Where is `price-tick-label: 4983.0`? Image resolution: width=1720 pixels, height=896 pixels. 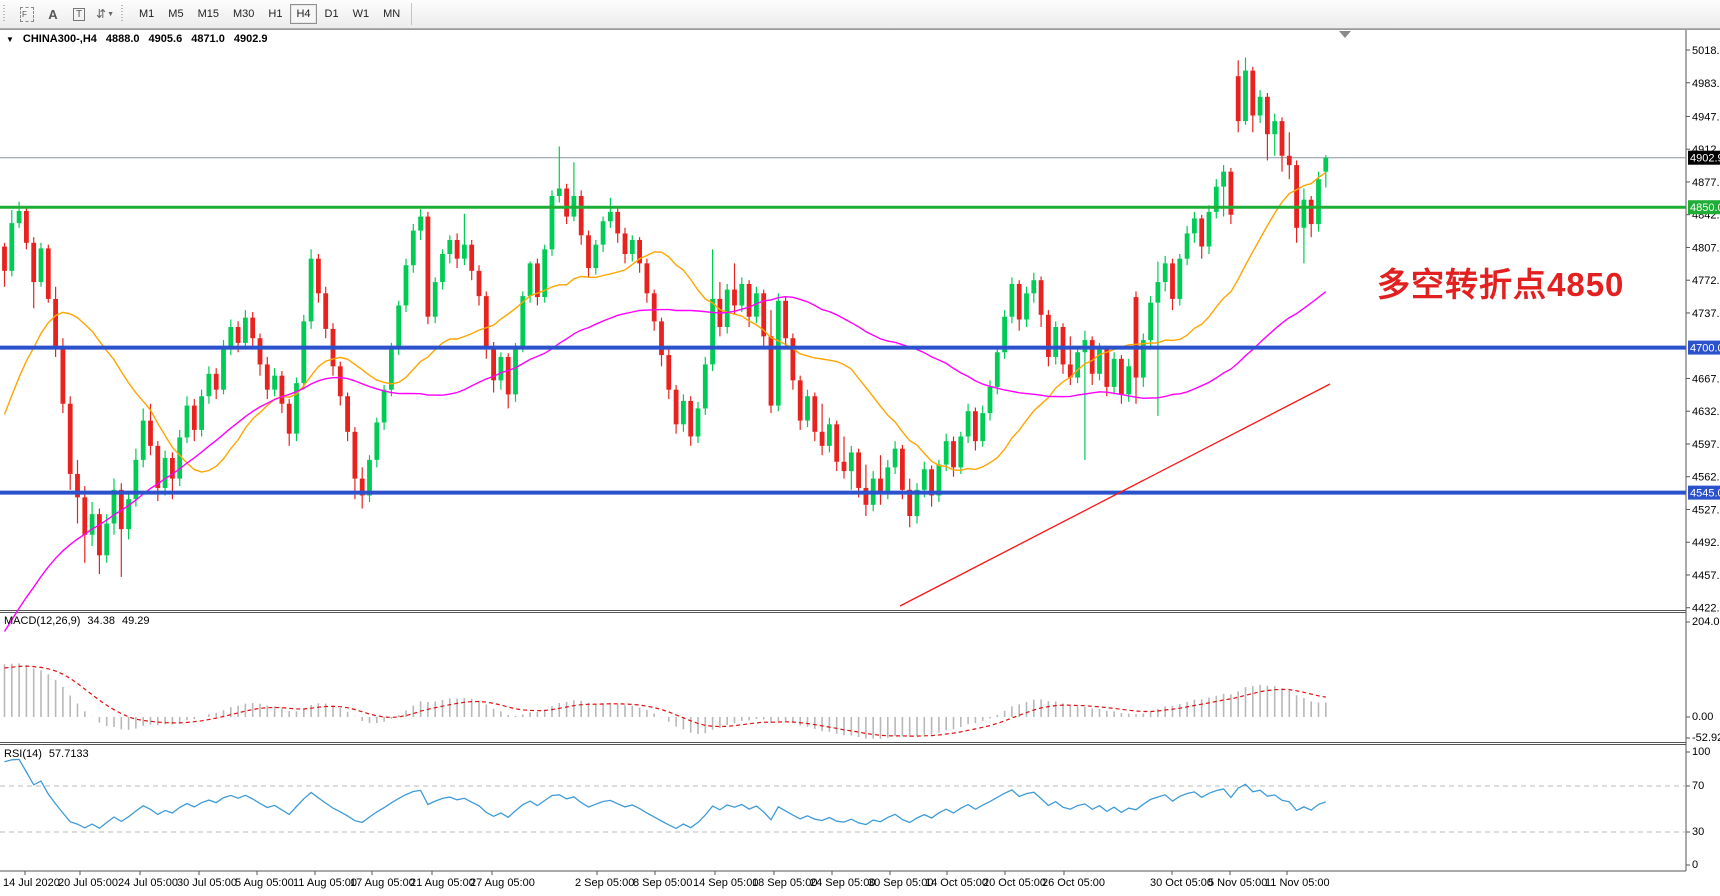 price-tick-label: 4983.0 is located at coordinates (1706, 84).